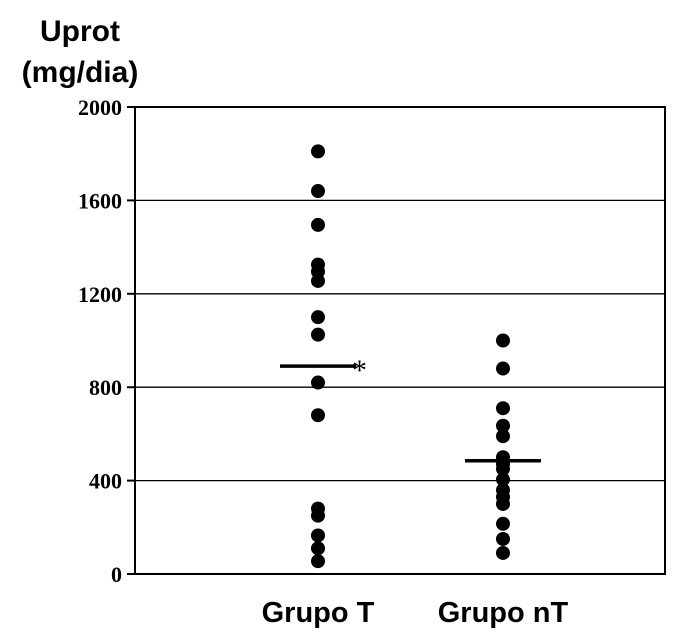  Describe the element at coordinates (80, 31) in the screenshot. I see `y-axis-title-line-1: Uprot` at that location.